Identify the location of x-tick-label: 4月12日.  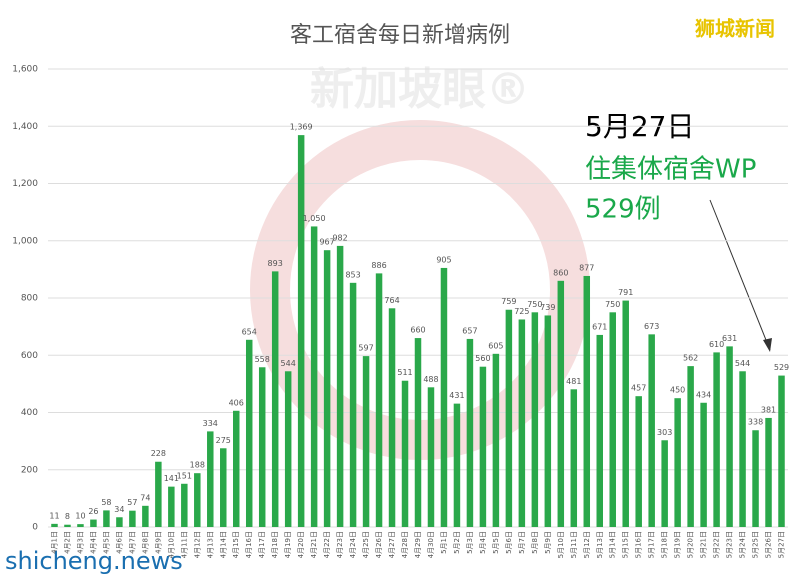
(197, 544).